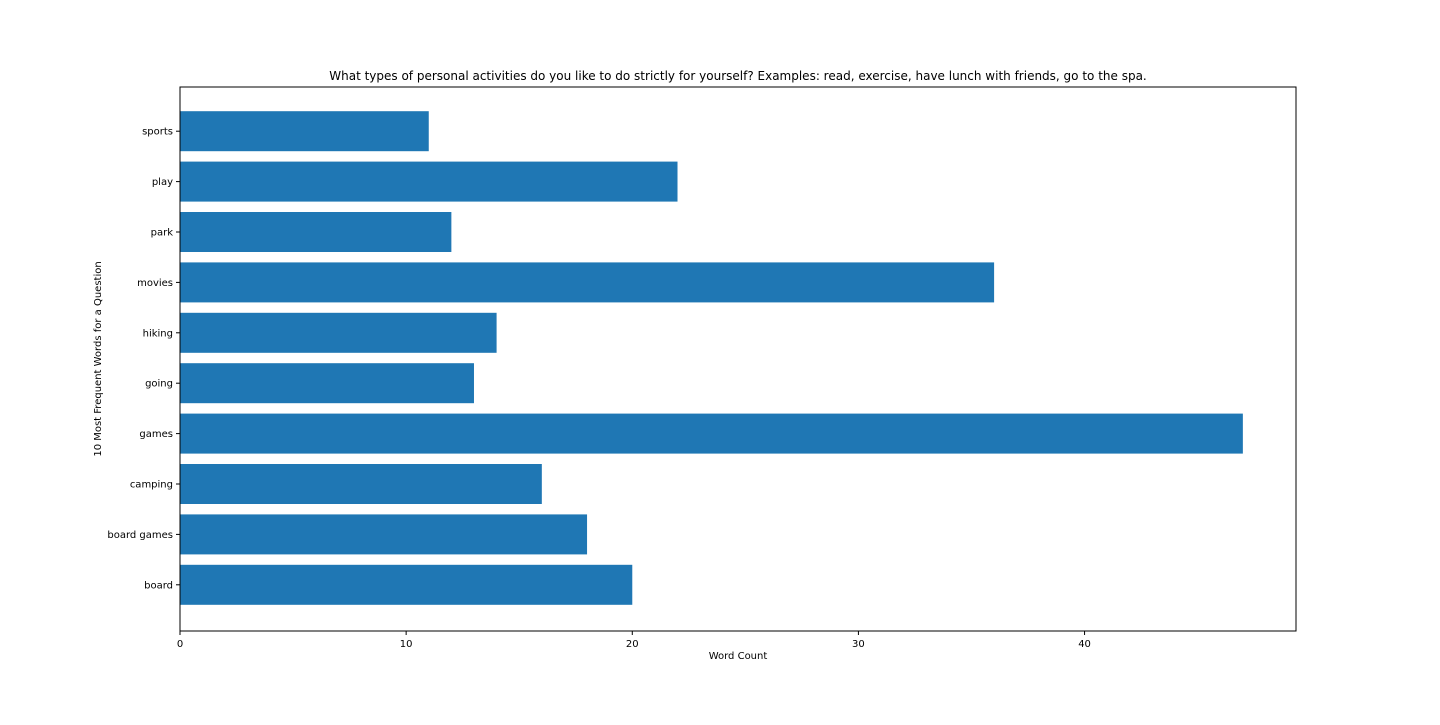  Describe the element at coordinates (151, 485) in the screenshot. I see `y-tick-label: camping` at that location.